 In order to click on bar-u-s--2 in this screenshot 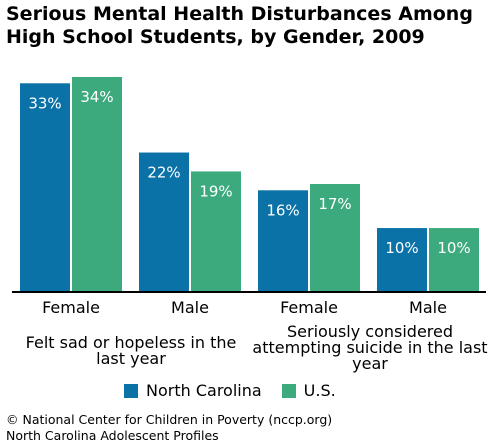, I will do `click(335, 237)`.